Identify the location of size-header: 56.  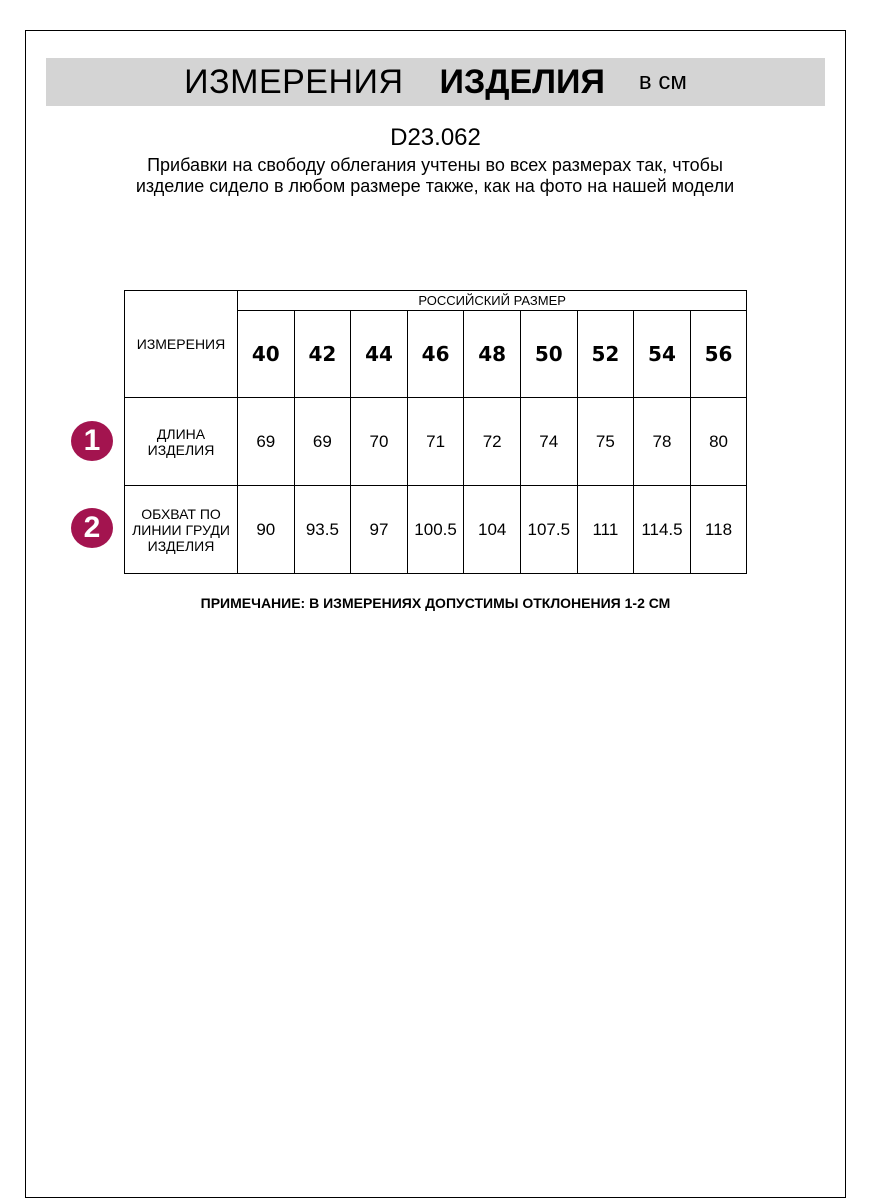
(718, 354).